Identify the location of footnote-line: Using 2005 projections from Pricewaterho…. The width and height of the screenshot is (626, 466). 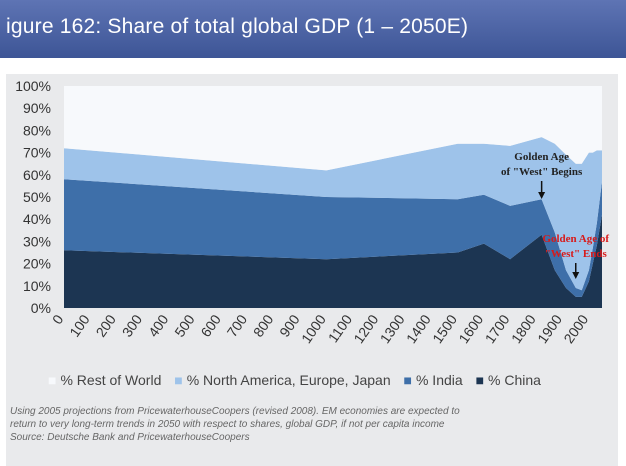
(235, 411).